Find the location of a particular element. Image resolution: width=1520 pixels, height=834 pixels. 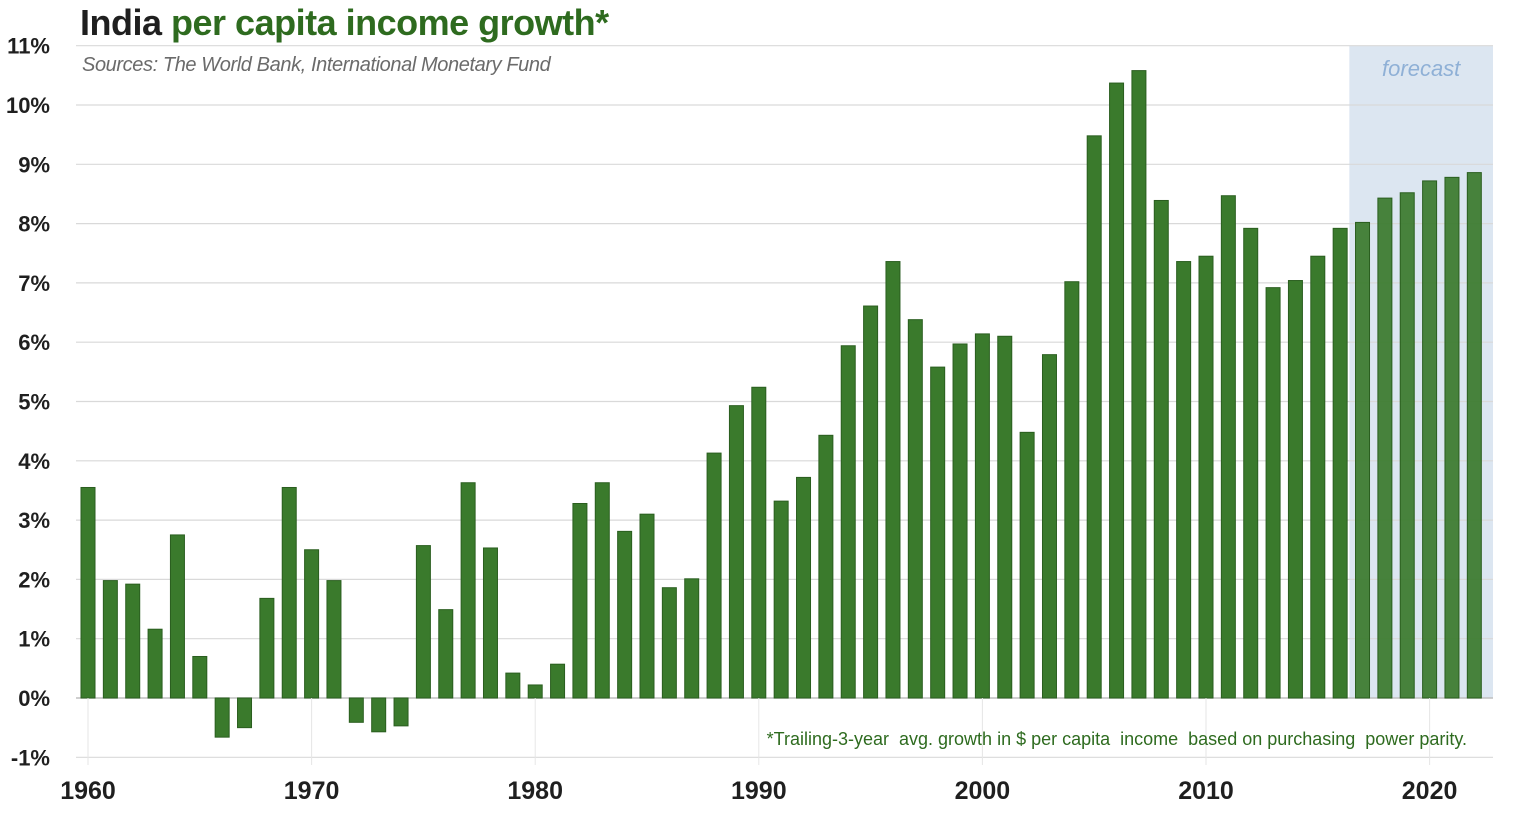

bar-1964 is located at coordinates (177, 616).